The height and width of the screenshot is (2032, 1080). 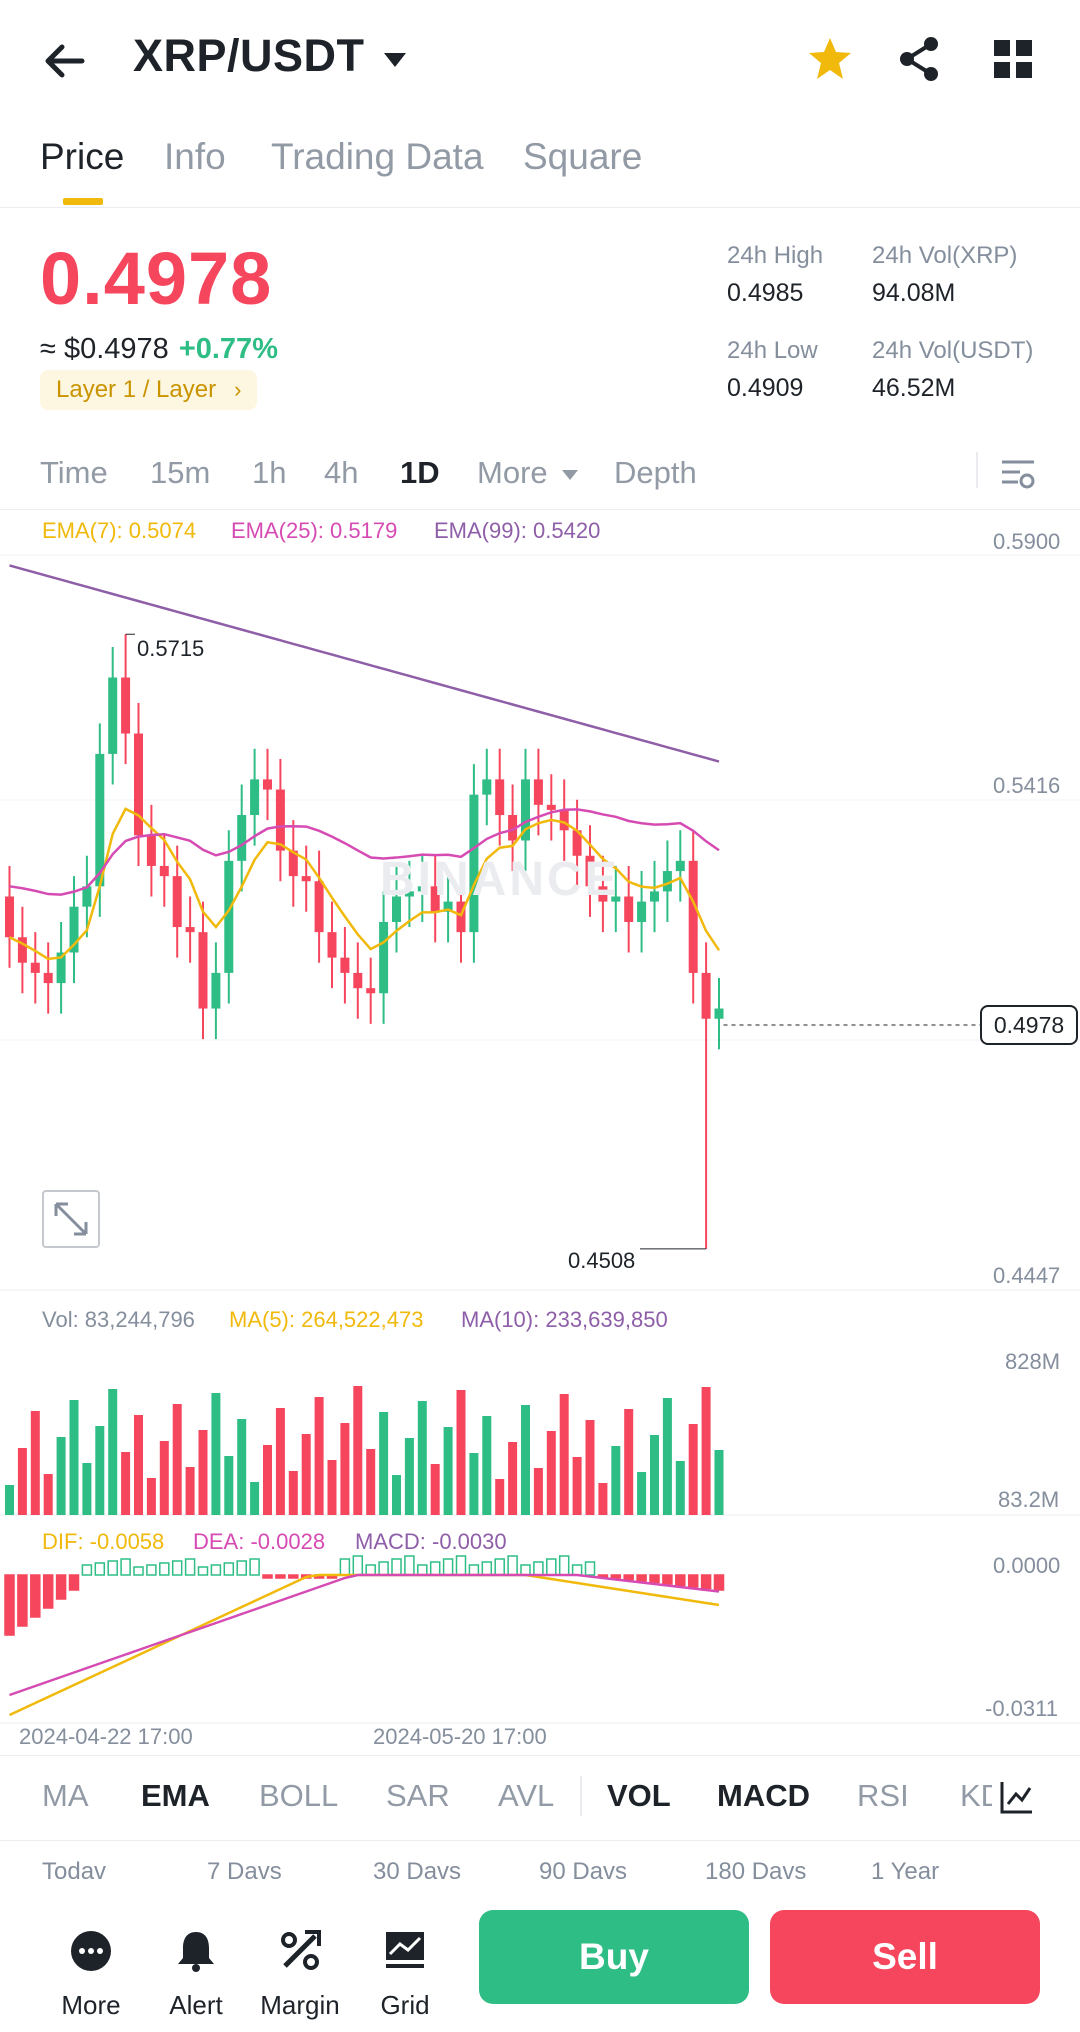 I want to click on indicator-vol: VOL, so click(x=639, y=1795).